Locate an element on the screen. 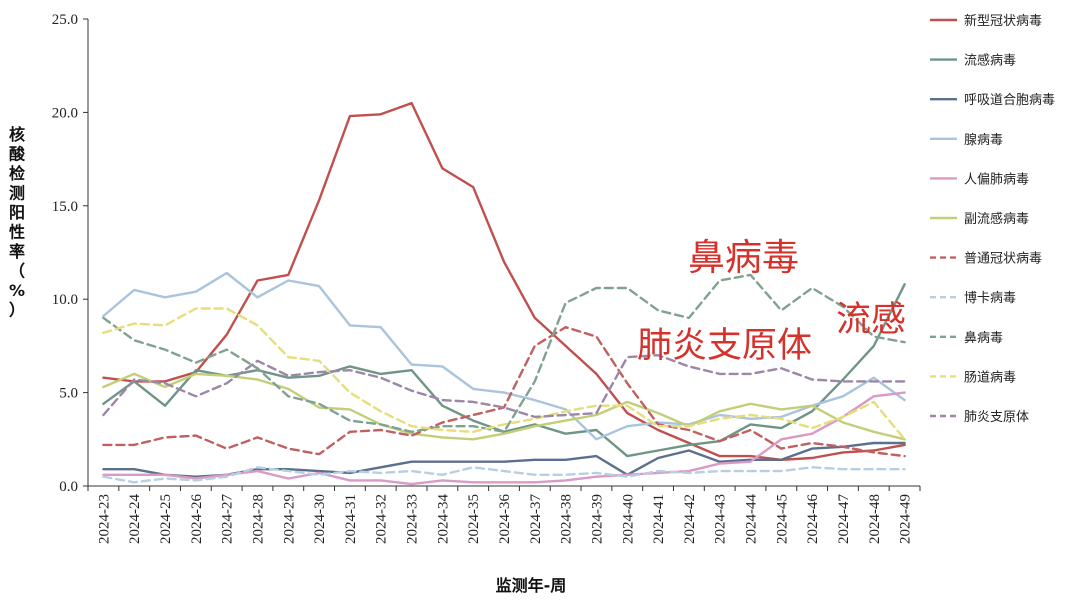 This screenshot has height=608, width=1080. x-tick-label: 2024-33 is located at coordinates (413, 519).